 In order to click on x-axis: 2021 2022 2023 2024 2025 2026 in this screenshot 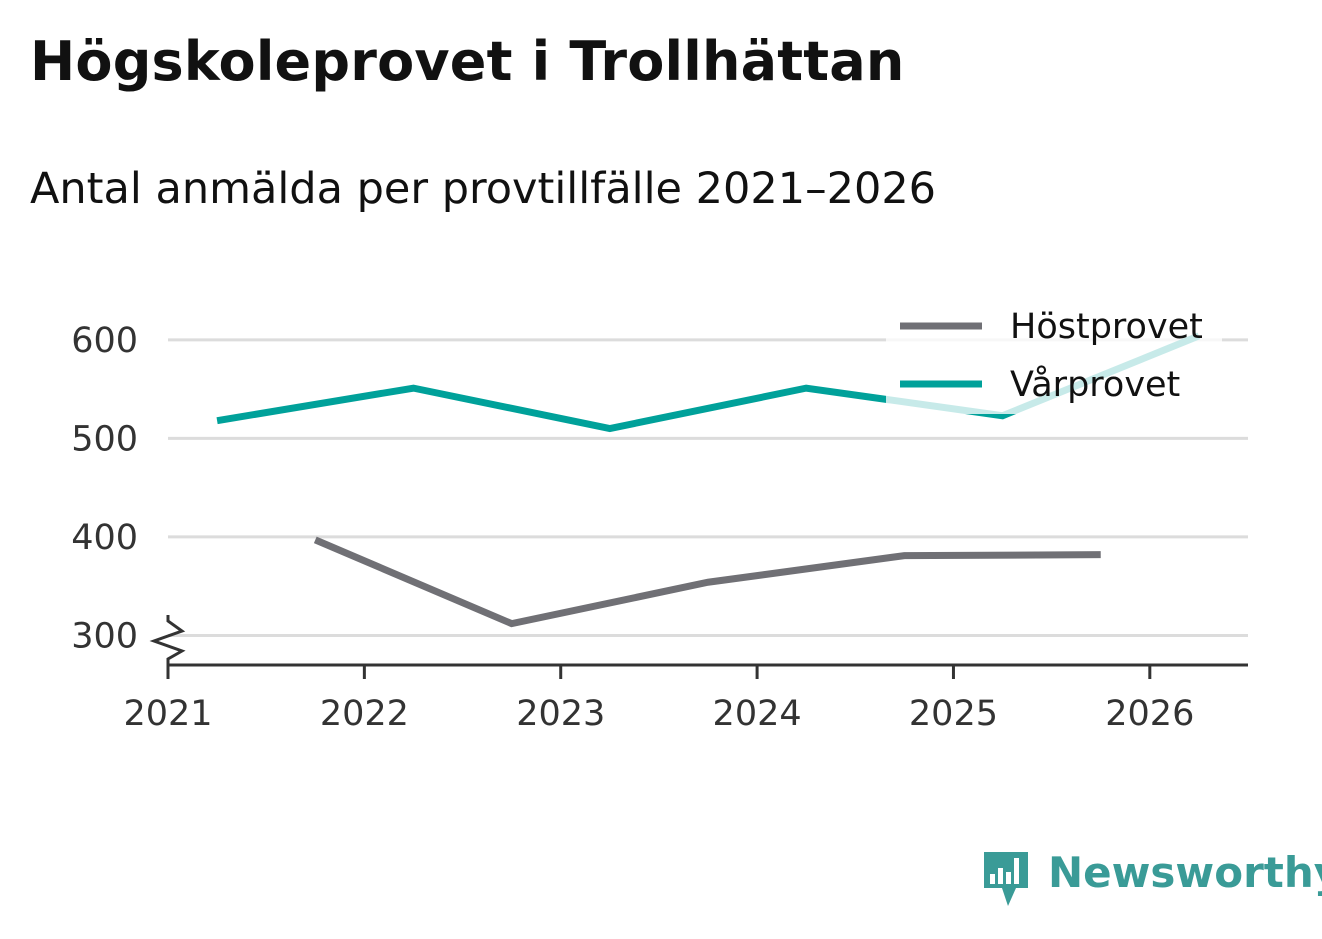, I will do `click(685, 698)`.